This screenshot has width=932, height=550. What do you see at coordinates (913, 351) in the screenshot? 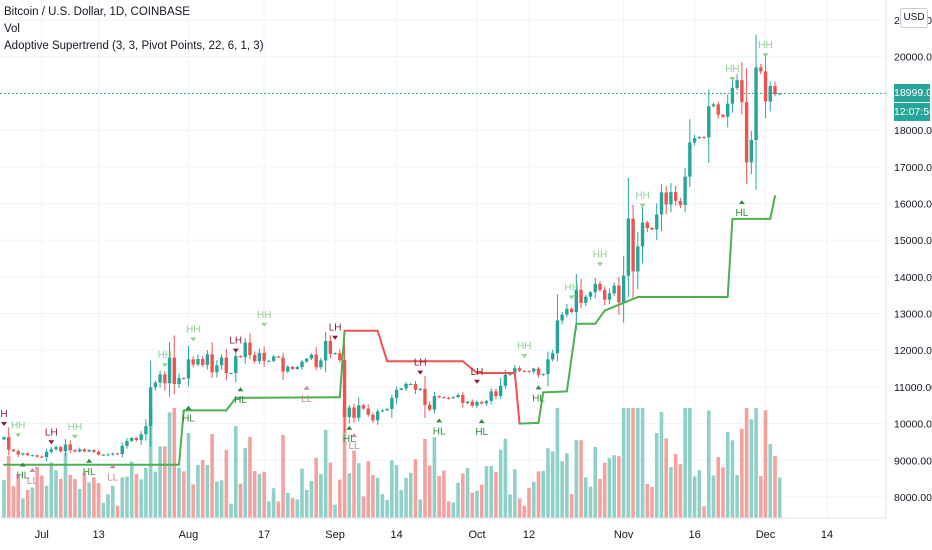
I see `y-tick-label: 12000.00` at bounding box center [913, 351].